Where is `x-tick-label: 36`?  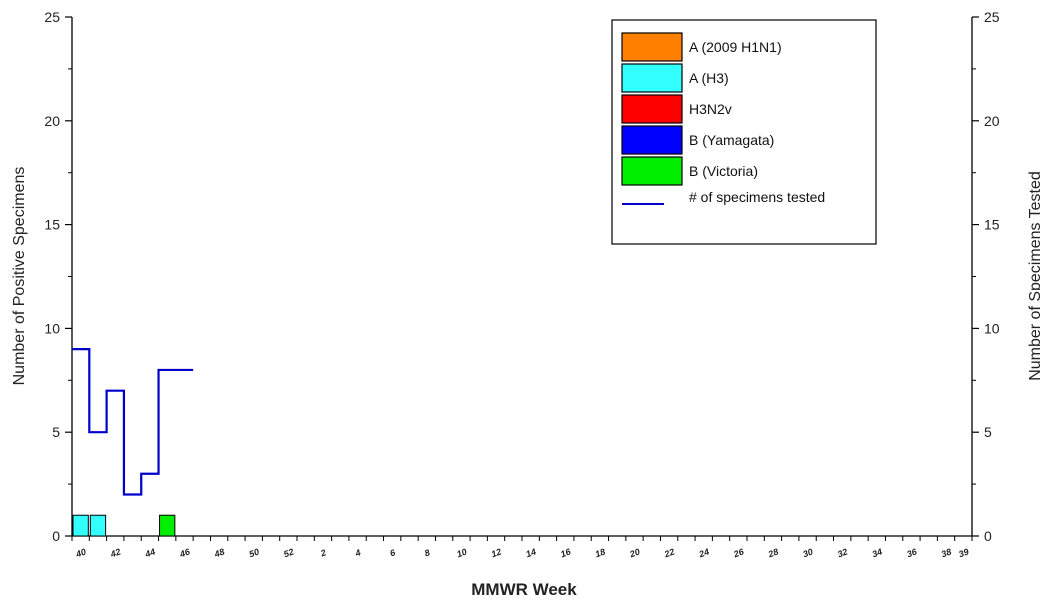 x-tick-label: 36 is located at coordinates (912, 552).